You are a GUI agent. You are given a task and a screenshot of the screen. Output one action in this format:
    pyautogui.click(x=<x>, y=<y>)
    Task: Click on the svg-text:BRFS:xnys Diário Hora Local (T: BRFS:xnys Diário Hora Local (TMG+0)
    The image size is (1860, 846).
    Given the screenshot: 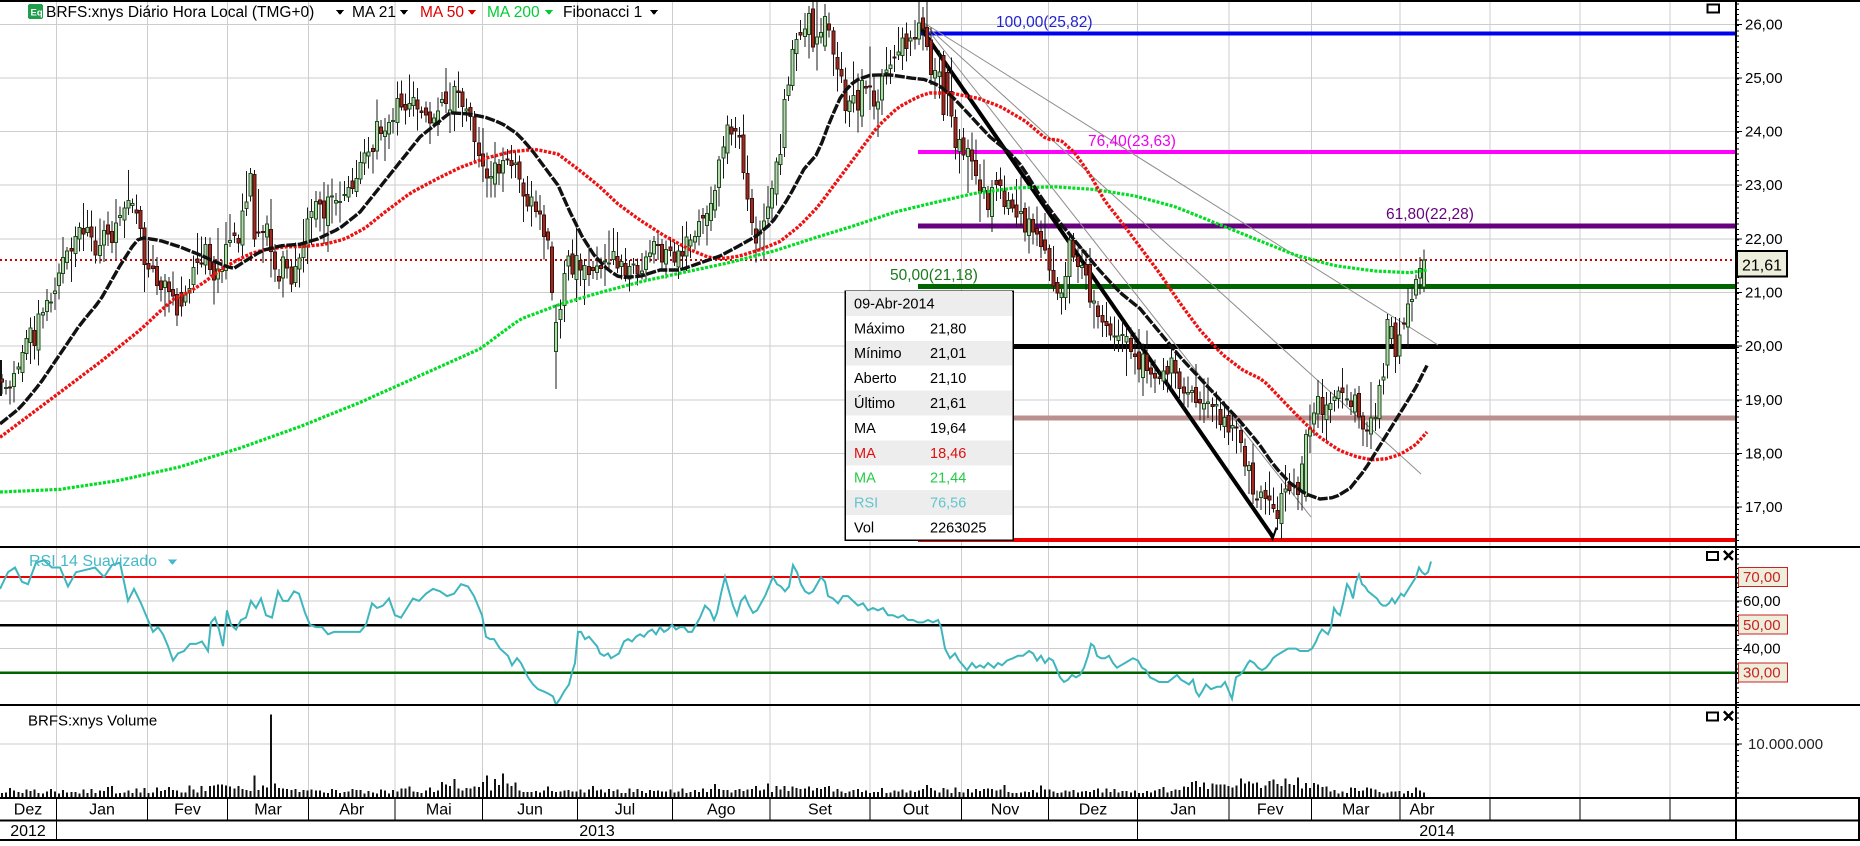 What is the action you would take?
    pyautogui.click(x=180, y=12)
    